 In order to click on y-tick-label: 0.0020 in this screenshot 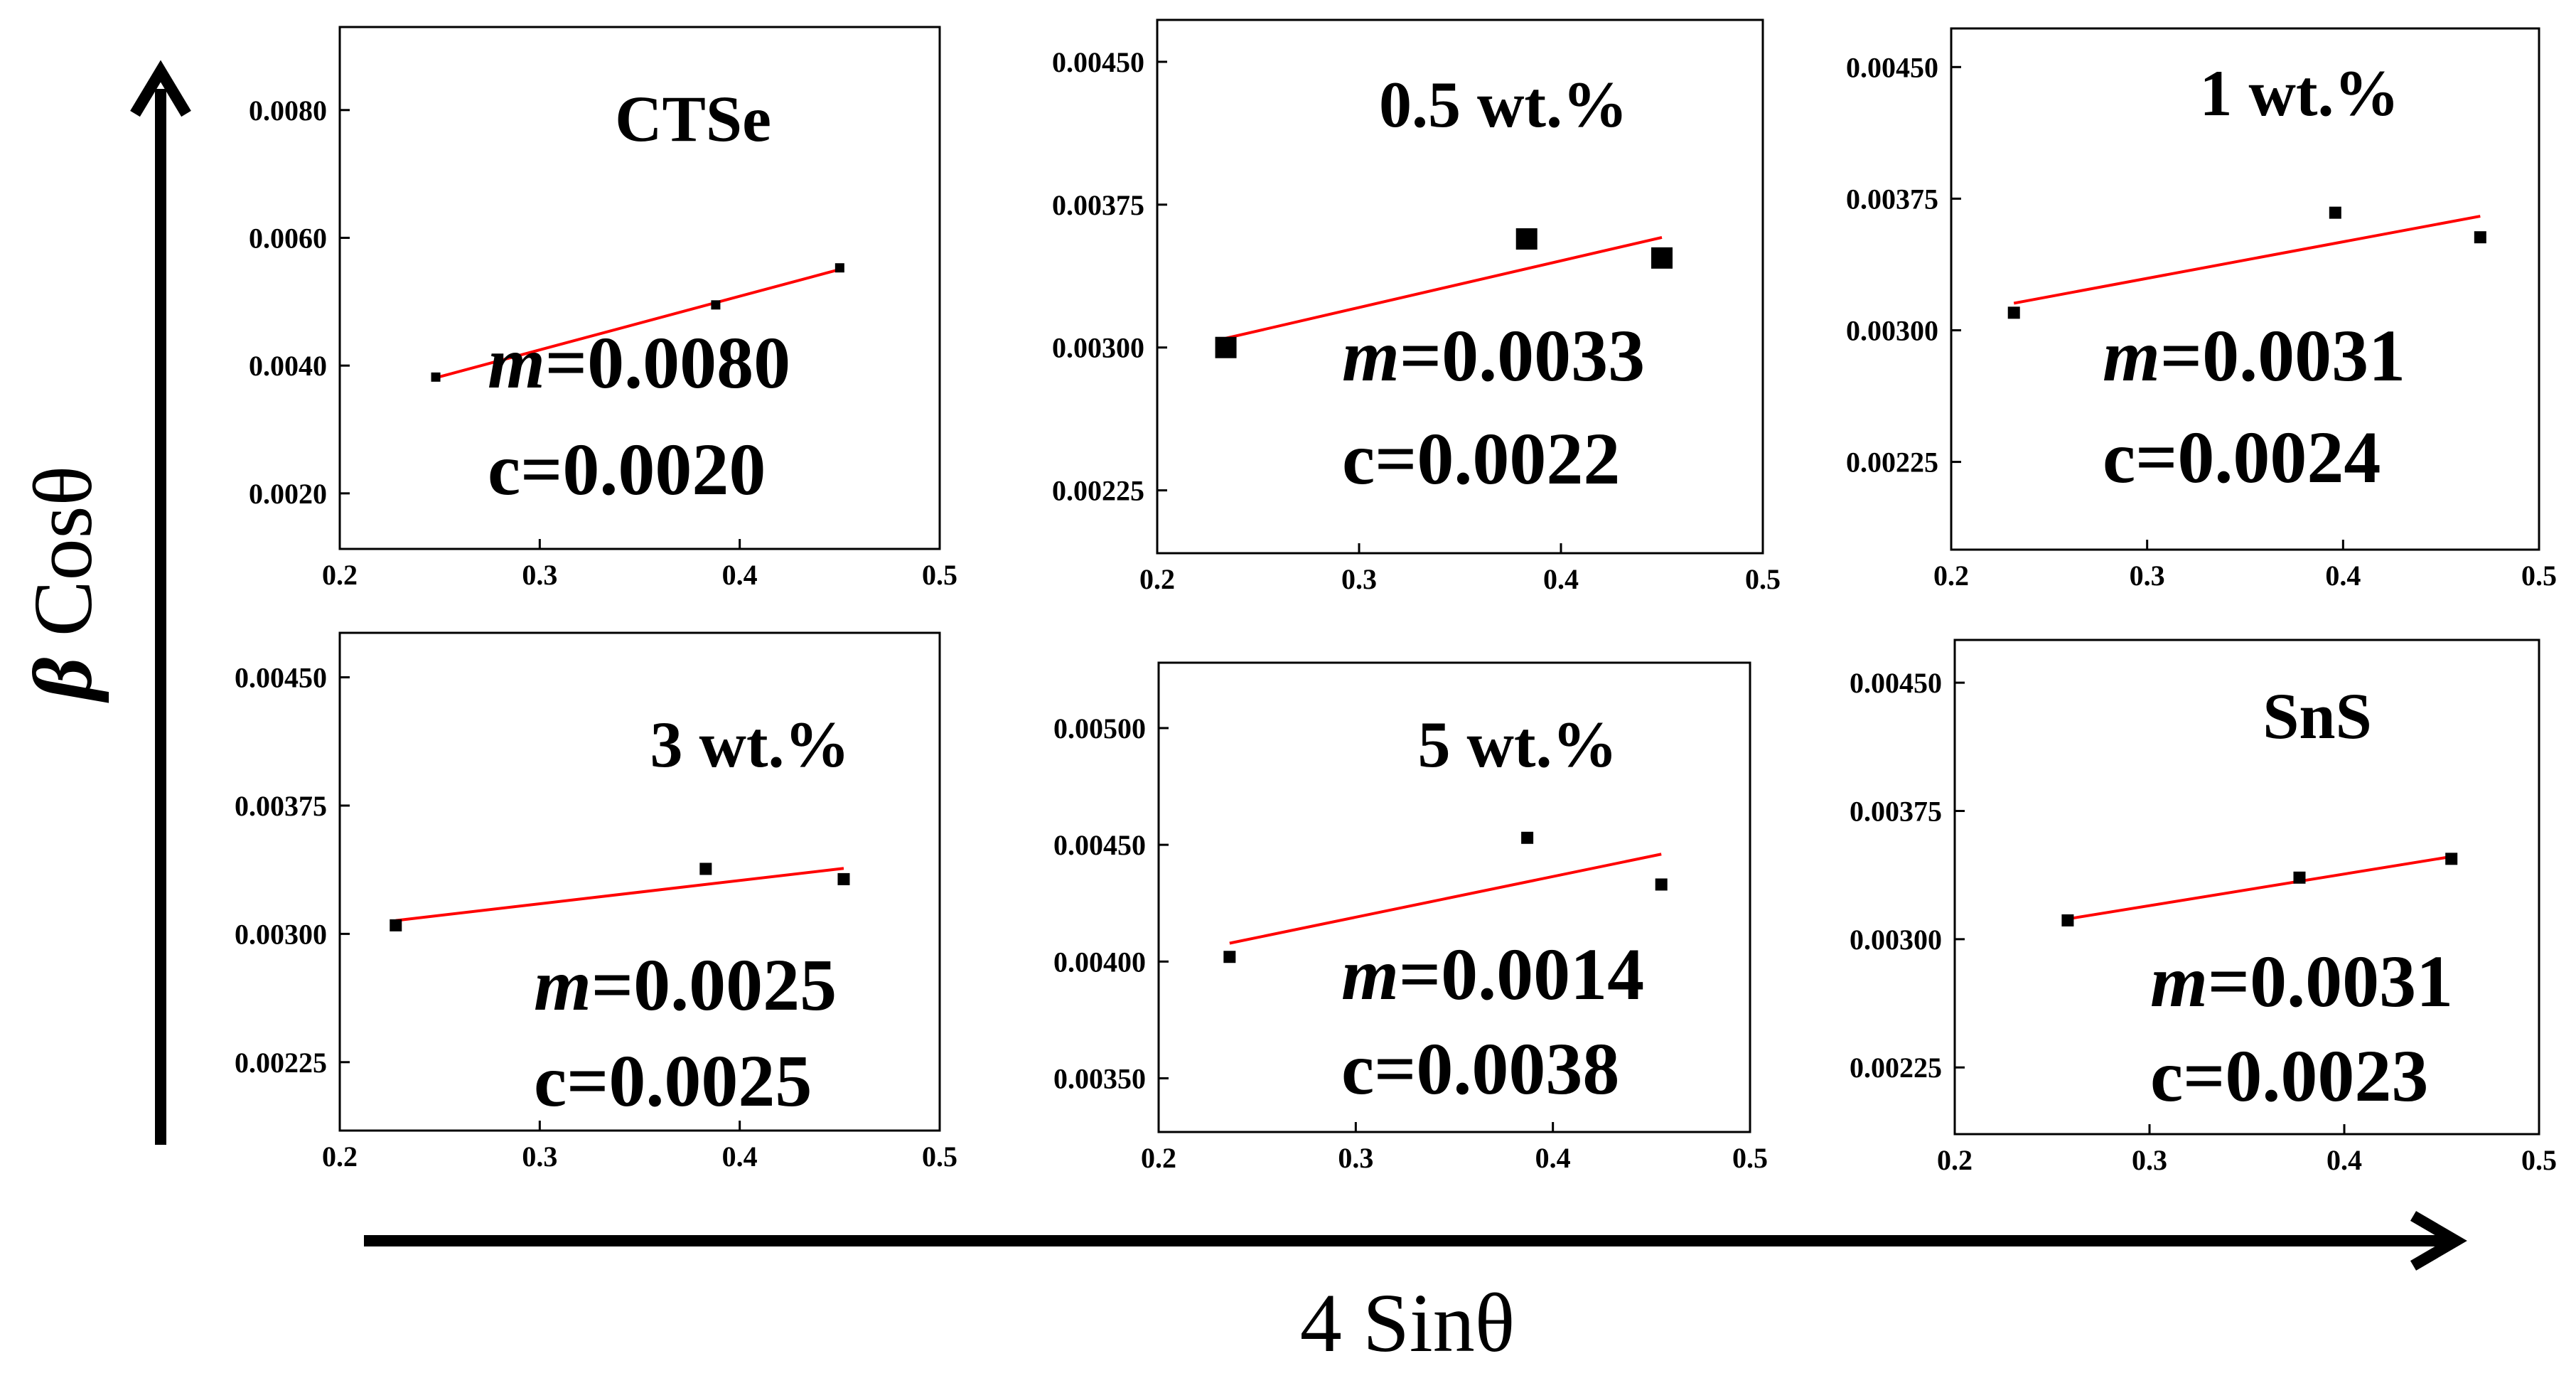, I will do `click(288, 494)`.